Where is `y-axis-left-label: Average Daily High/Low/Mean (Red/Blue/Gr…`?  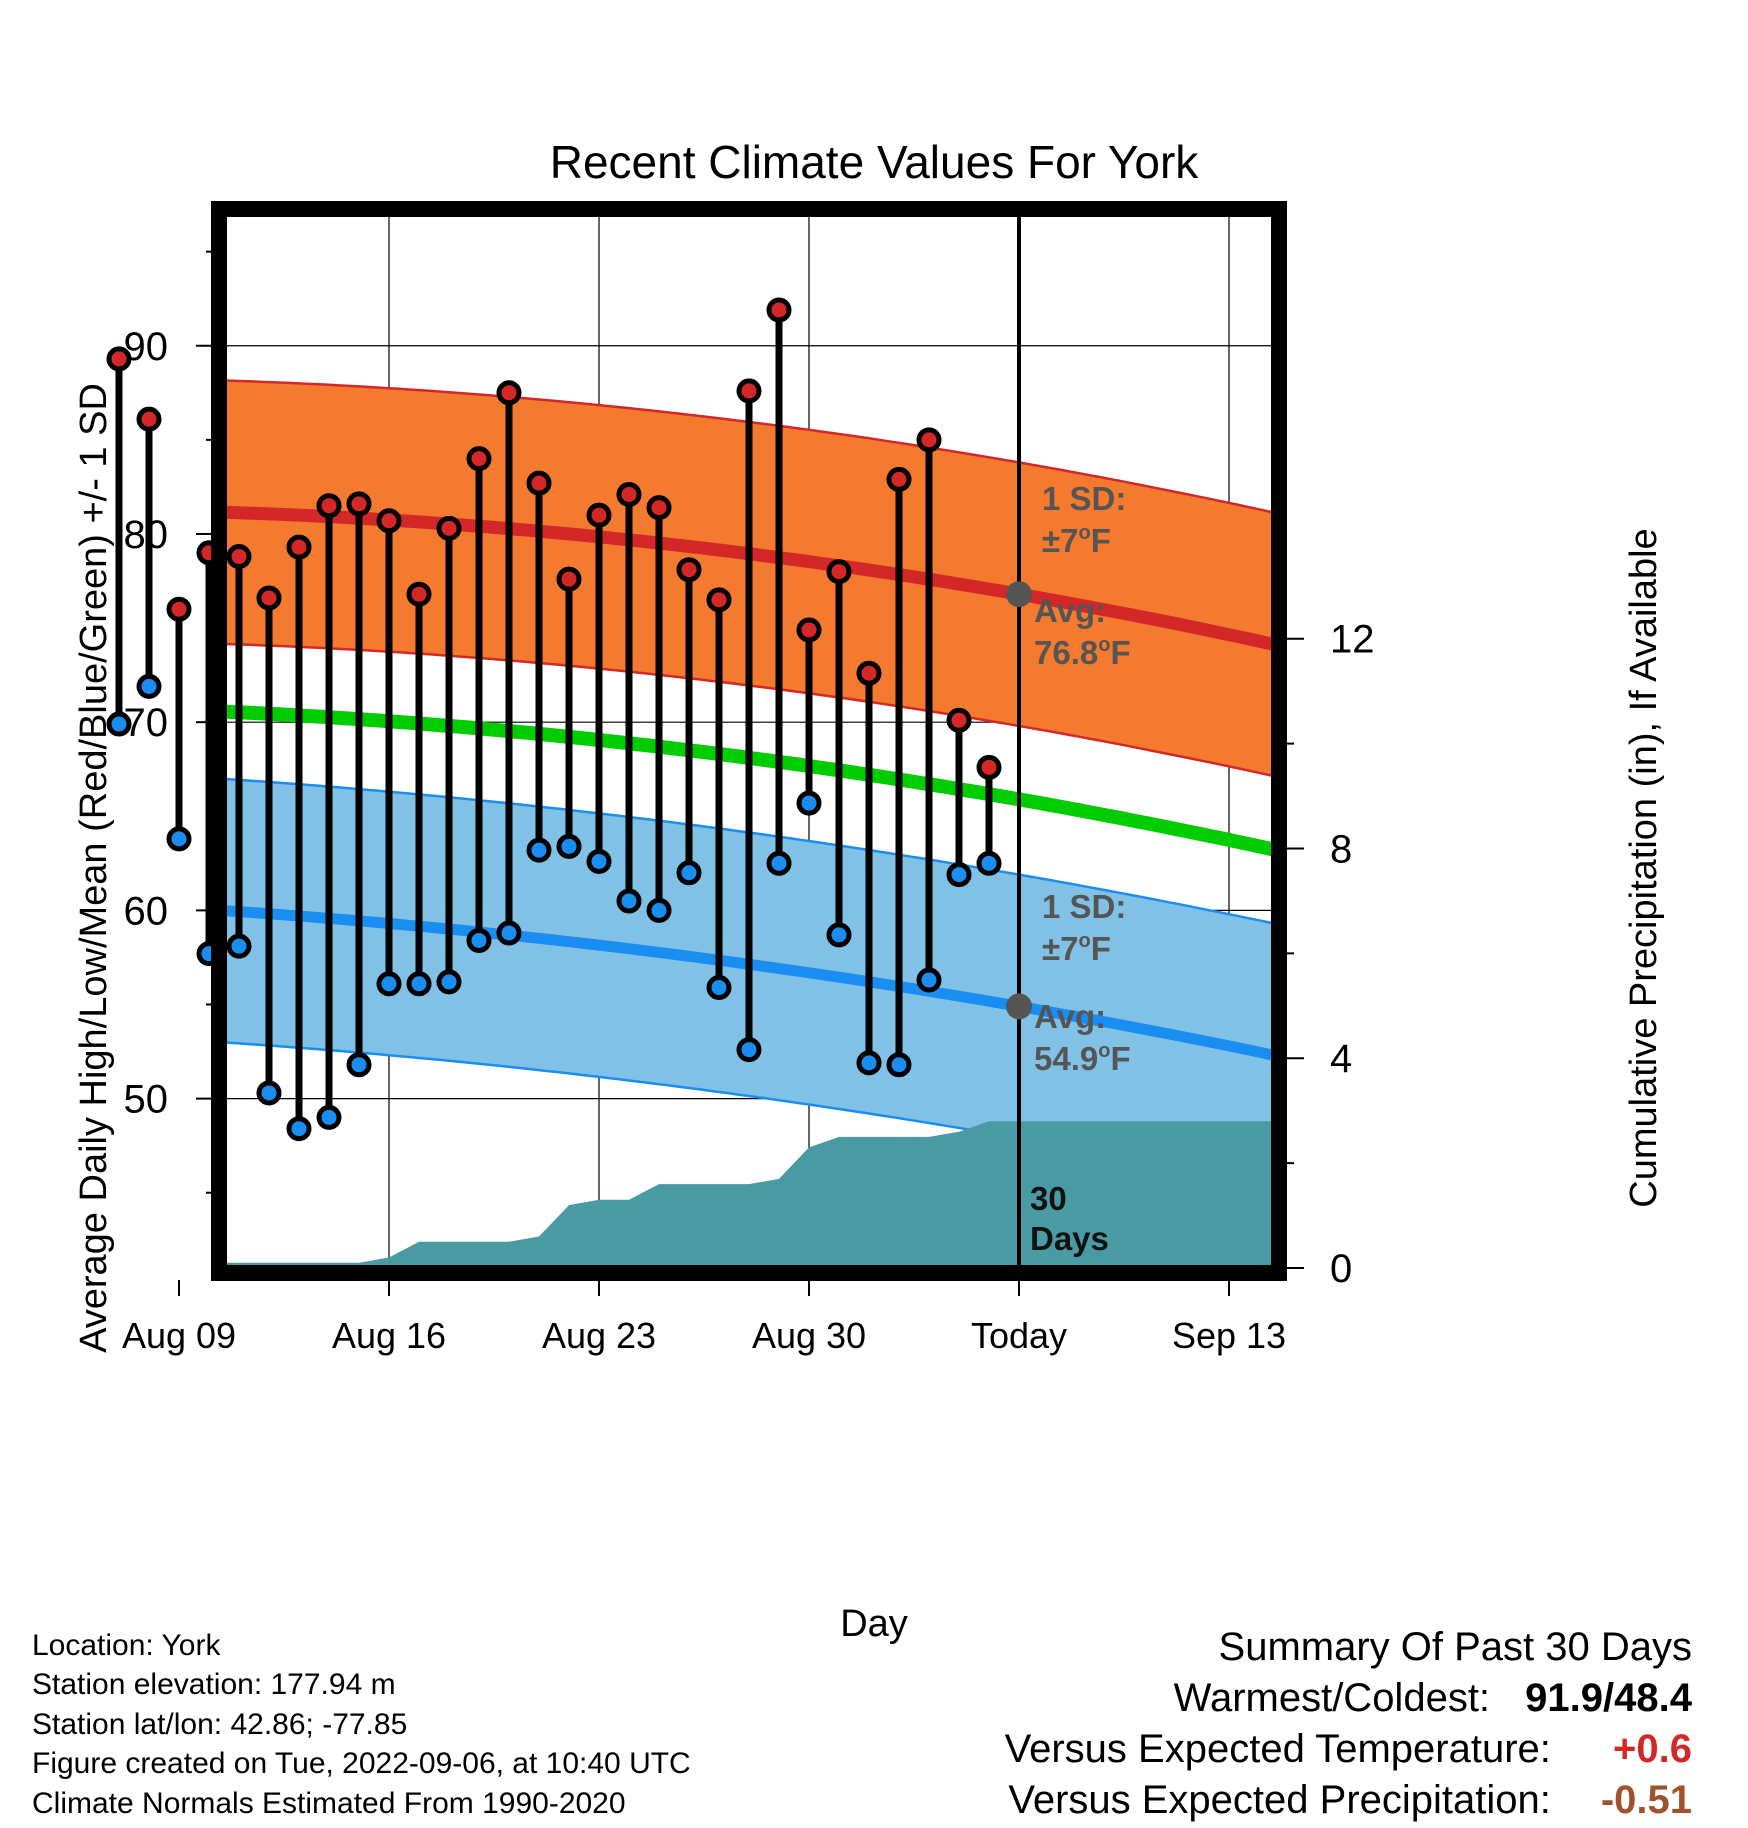
y-axis-left-label: Average Daily High/Low/Mean (Red/Blue/Gr… is located at coordinates (94, 868).